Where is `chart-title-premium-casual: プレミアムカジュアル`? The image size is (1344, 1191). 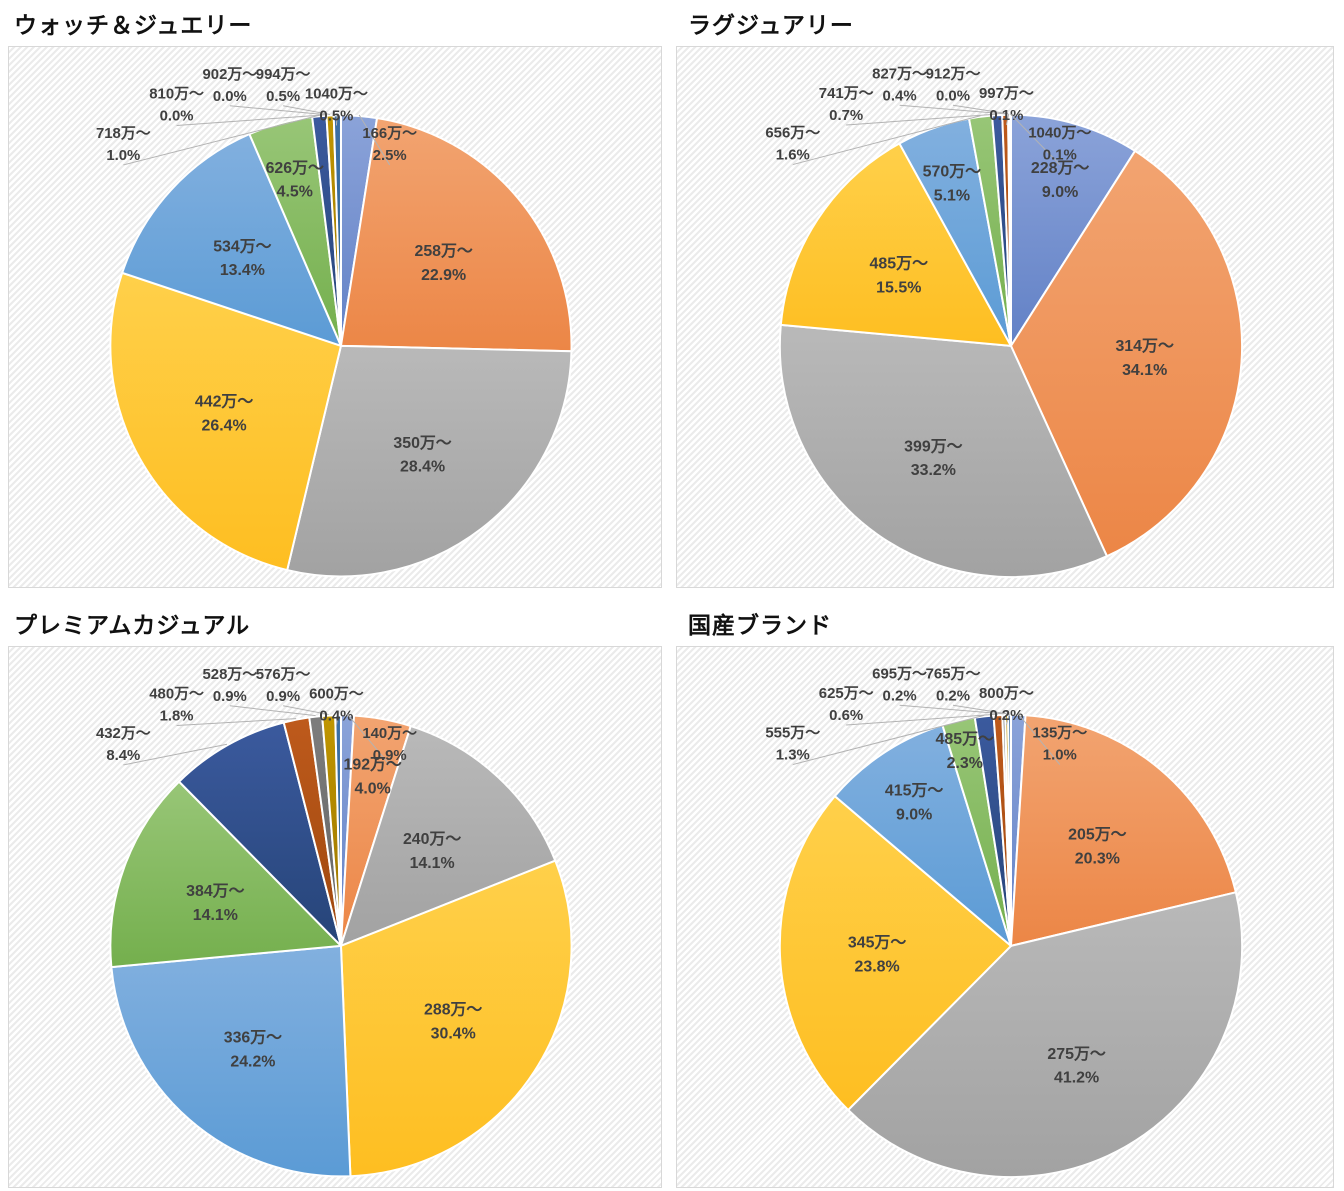 chart-title-premium-casual: プレミアムカジュアル is located at coordinates (132, 625).